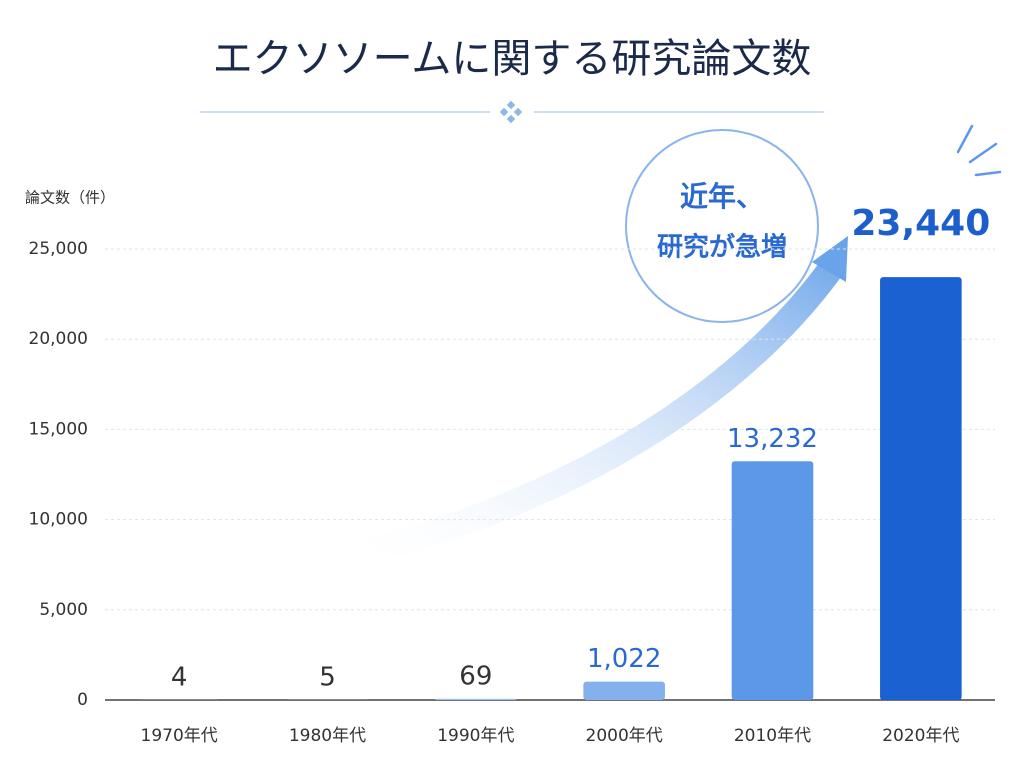  Describe the element at coordinates (722, 196) in the screenshot. I see `callout-text: 近年、` at that location.